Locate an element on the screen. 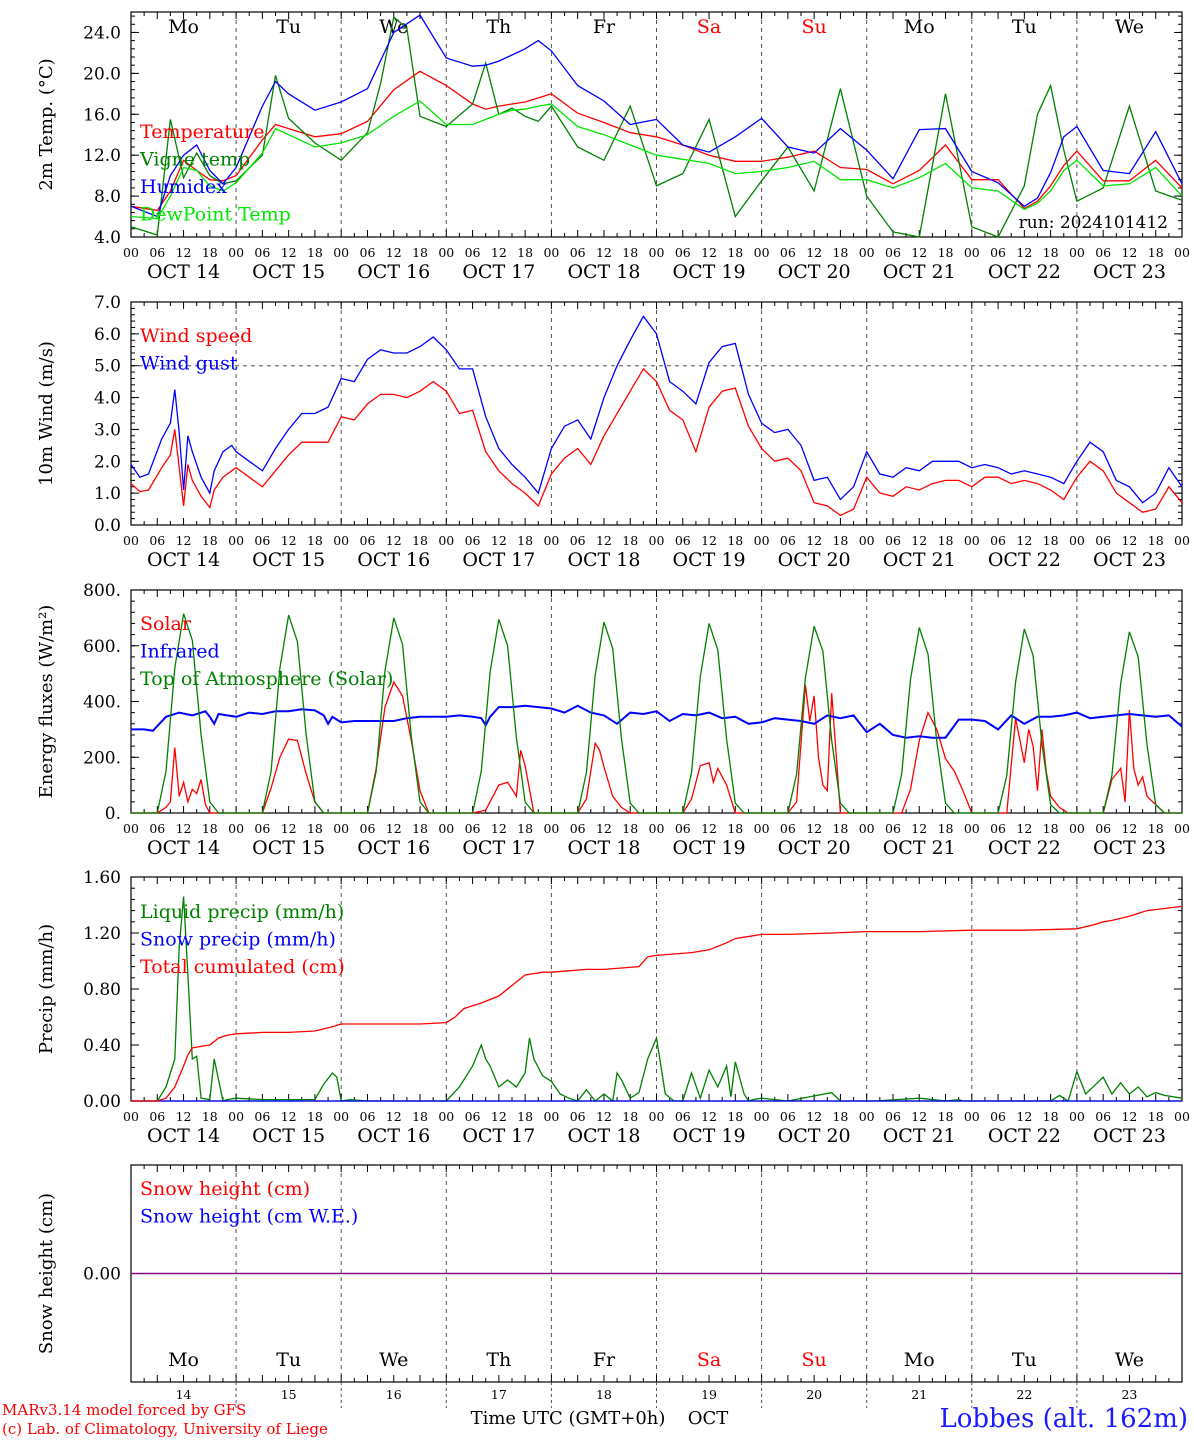 The width and height of the screenshot is (1194, 1440). legend-entry: Top of Atmosphere (Solar) is located at coordinates (266, 679).